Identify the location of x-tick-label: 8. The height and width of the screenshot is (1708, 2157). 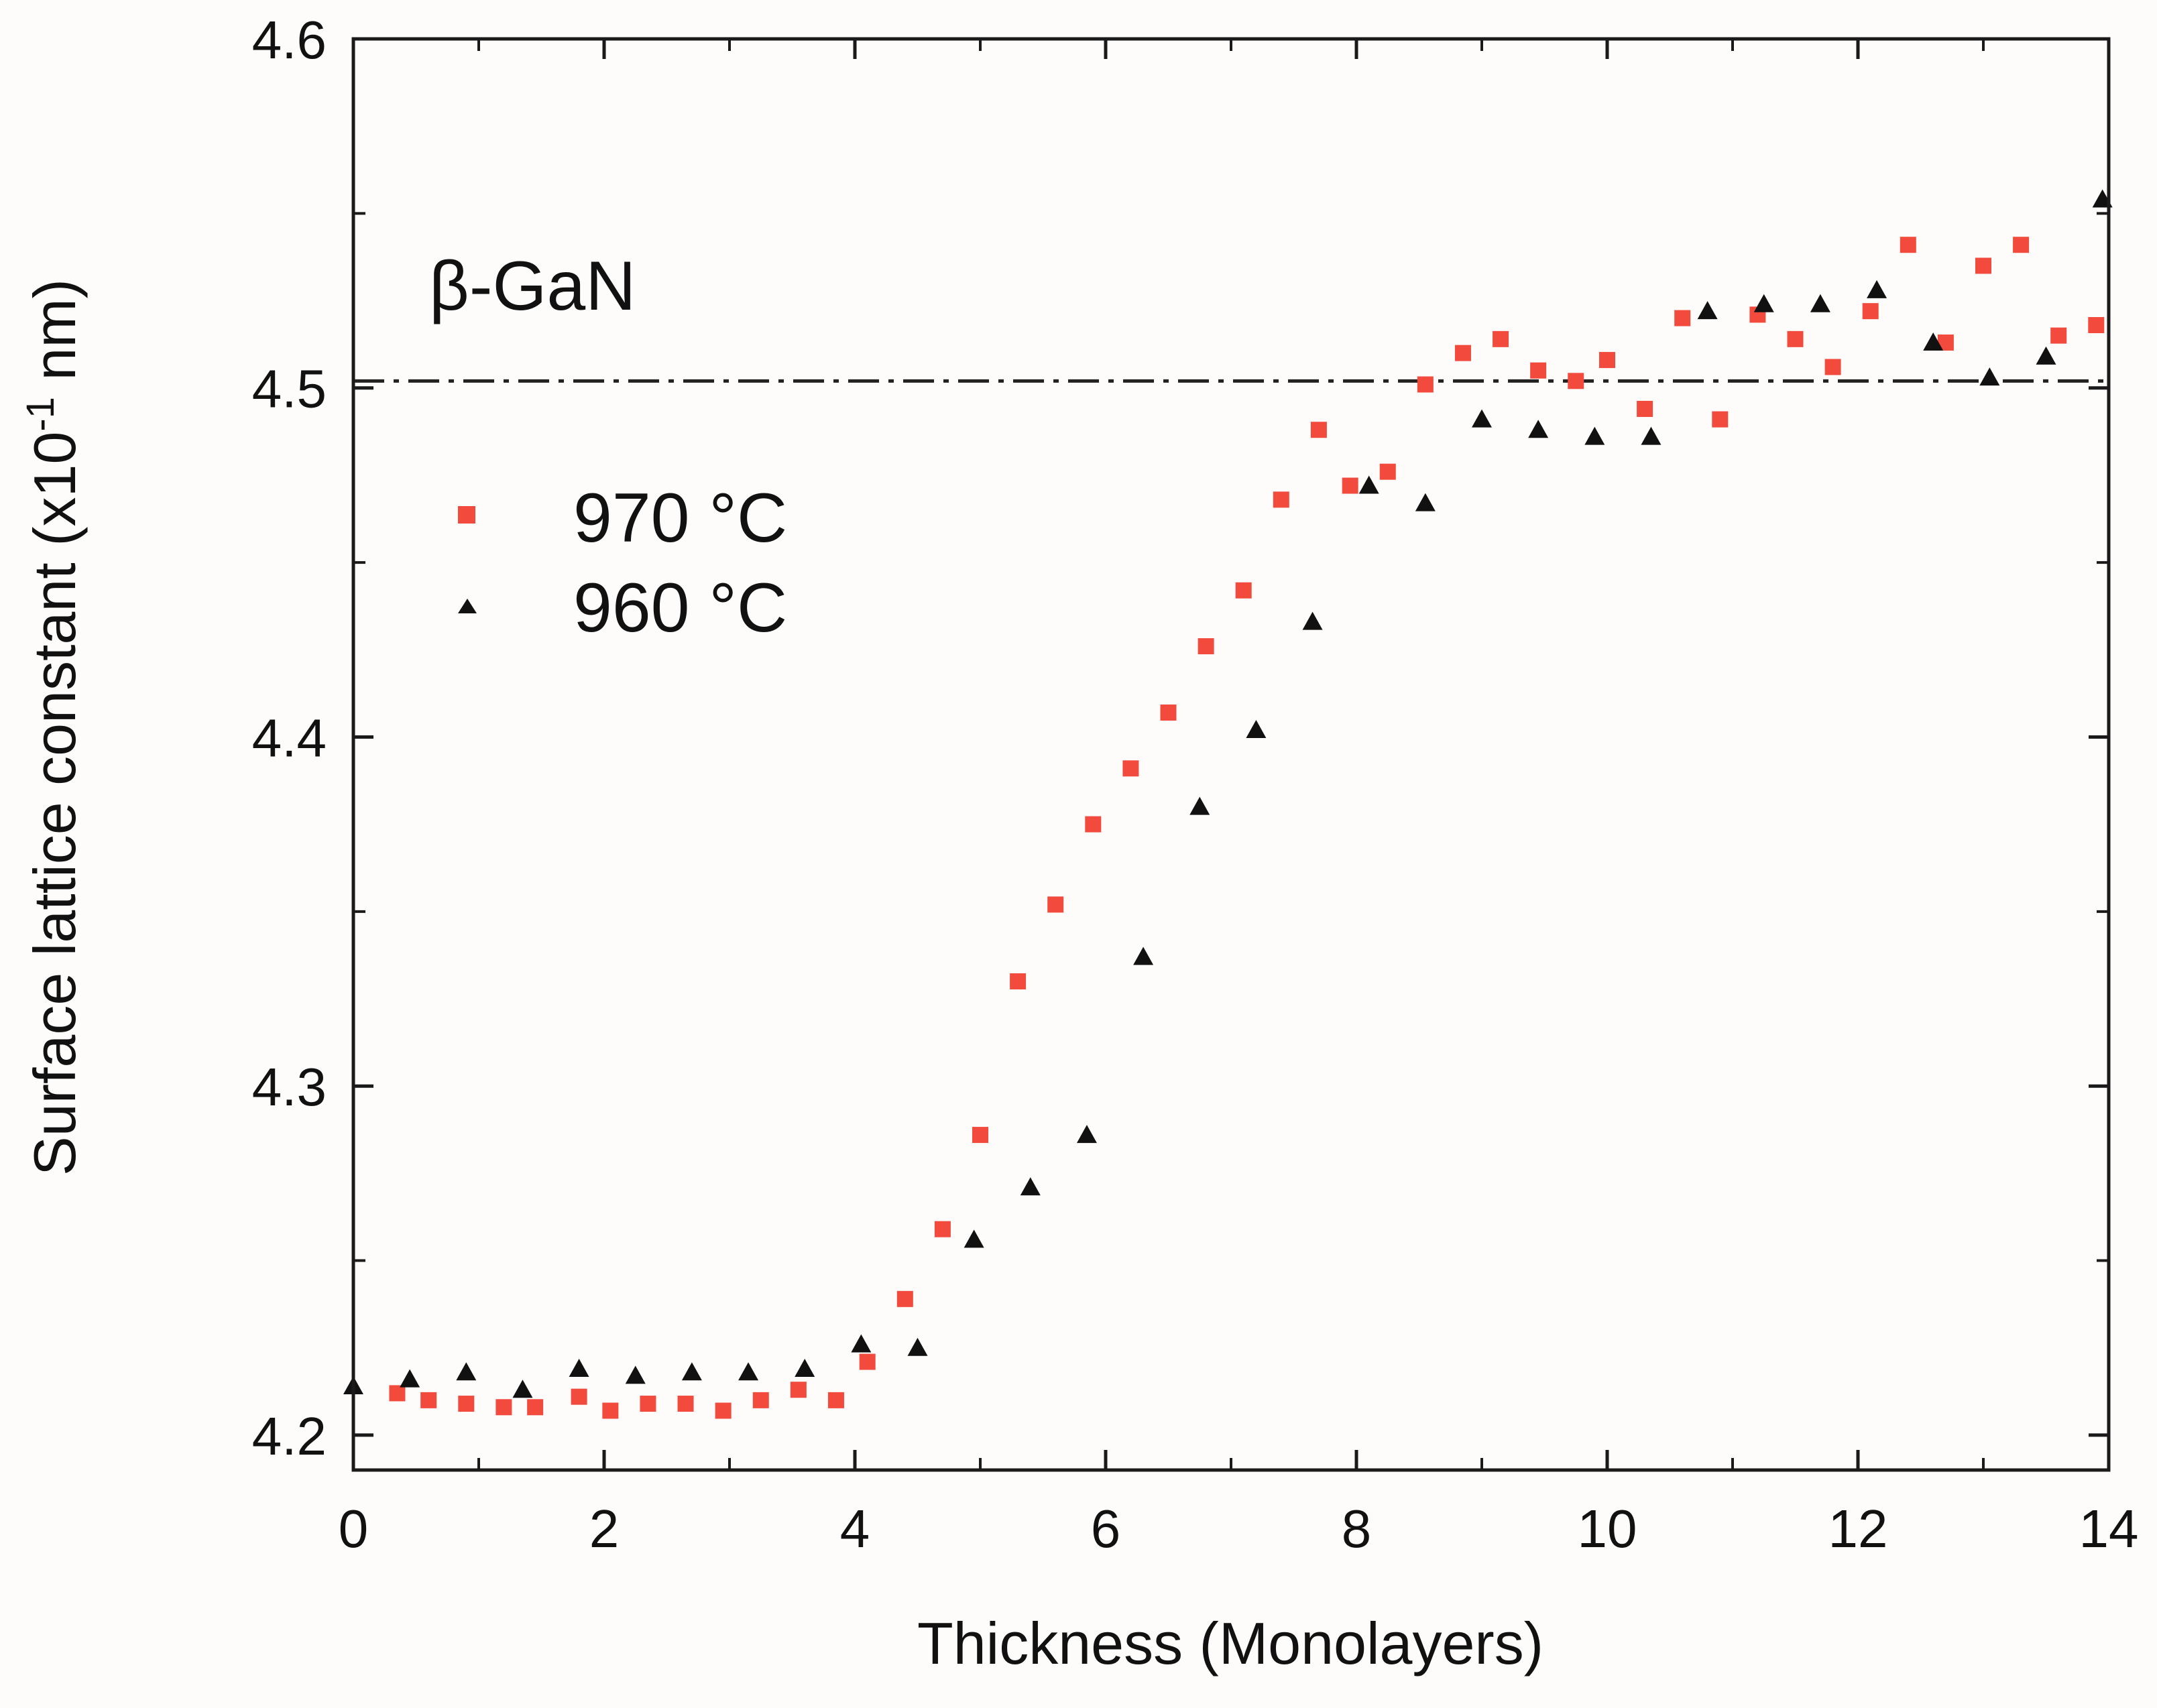
(1357, 1529).